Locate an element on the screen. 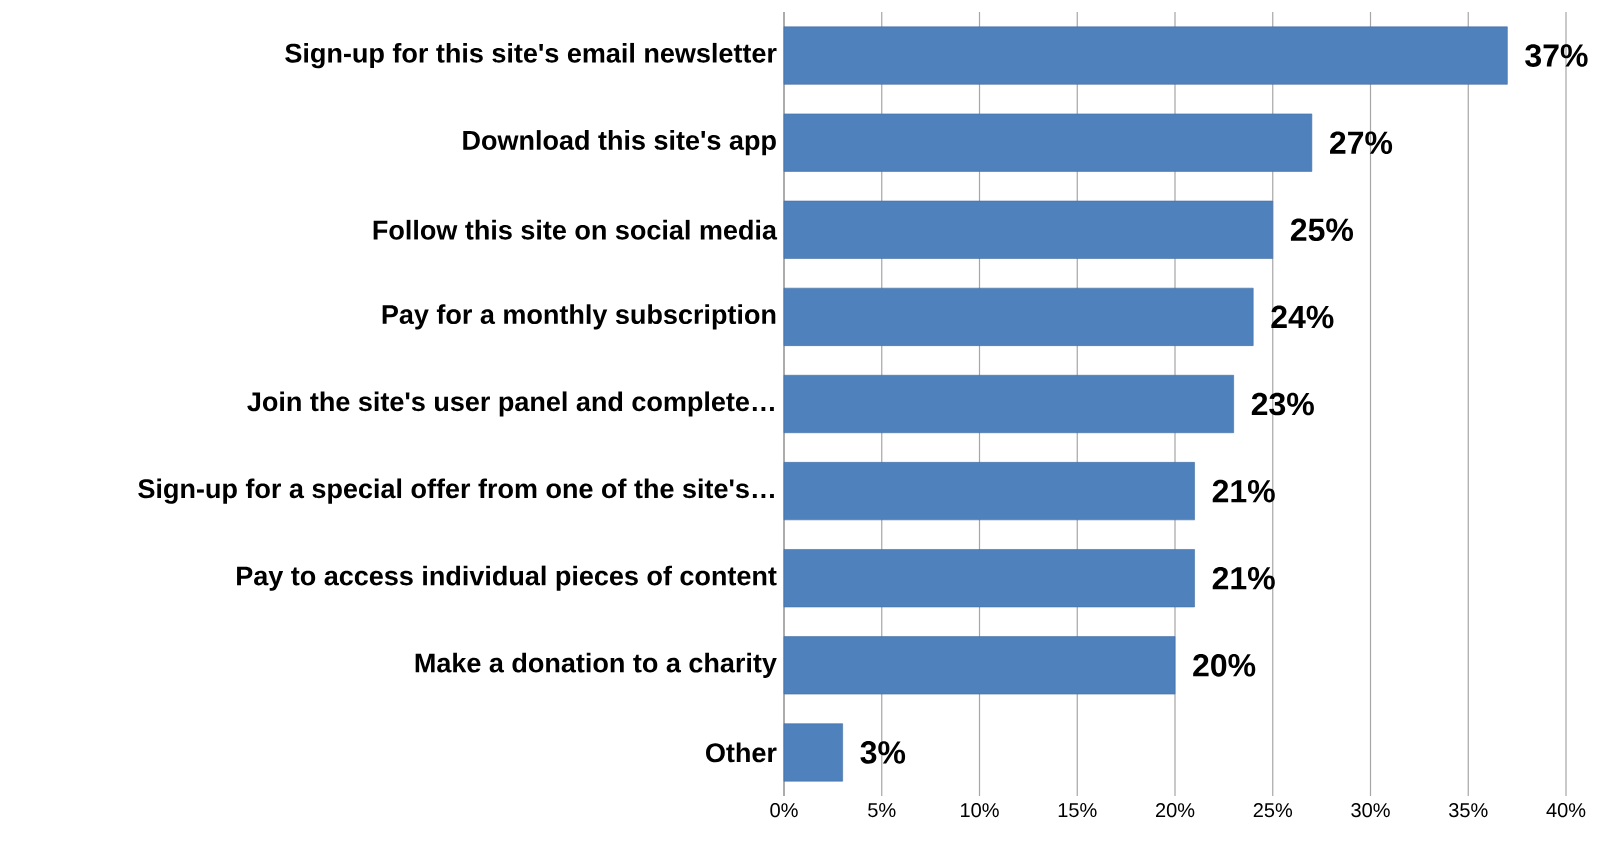 Image resolution: width=1600 pixels, height=844 pixels. x-tick-label: 40% is located at coordinates (1566, 810).